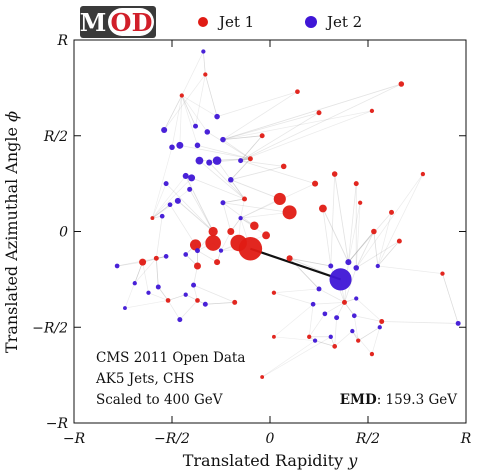 The image size is (481, 474). Describe the element at coordinates (235, 22) in the screenshot. I see `legend-label-jet1: Jet 1` at that location.